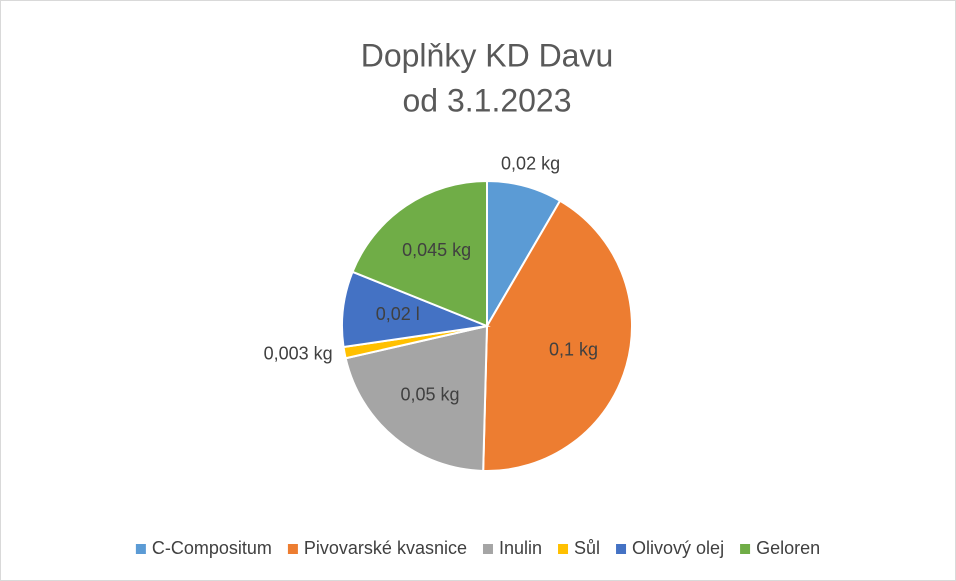  I want to click on chart-title: od 3.1.2023, so click(486, 100).